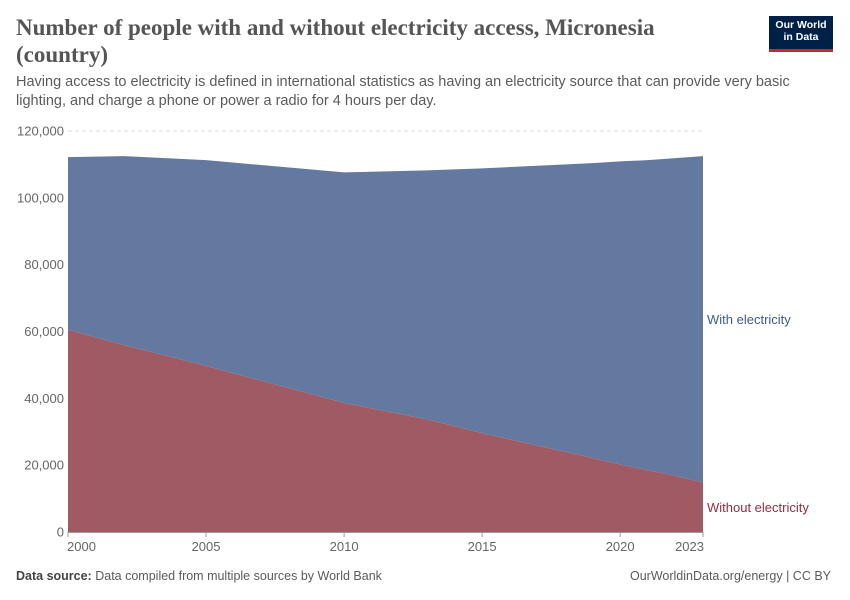 This screenshot has height=600, width=850. Describe the element at coordinates (44, 398) in the screenshot. I see `y-tick-label: 40,000` at that location.